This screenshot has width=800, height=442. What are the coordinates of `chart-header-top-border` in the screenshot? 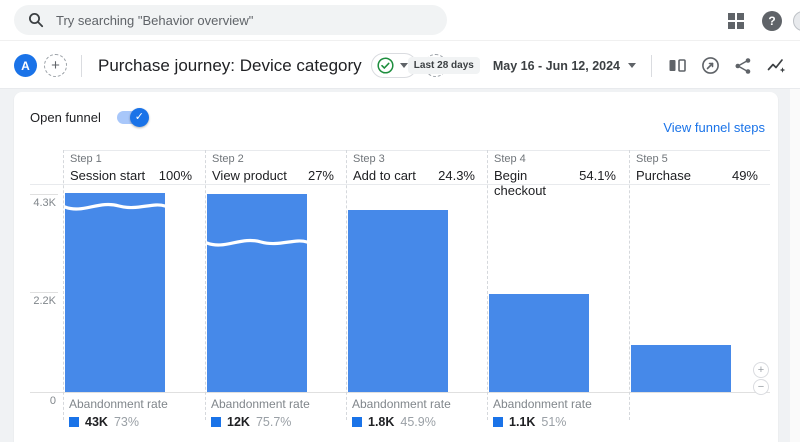 It's located at (416, 150).